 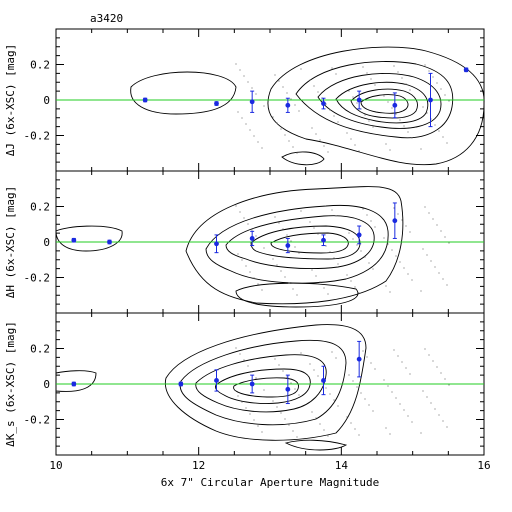 What do you see at coordinates (55, 465) in the screenshot?
I see `x-tick-label: 10` at bounding box center [55, 465].